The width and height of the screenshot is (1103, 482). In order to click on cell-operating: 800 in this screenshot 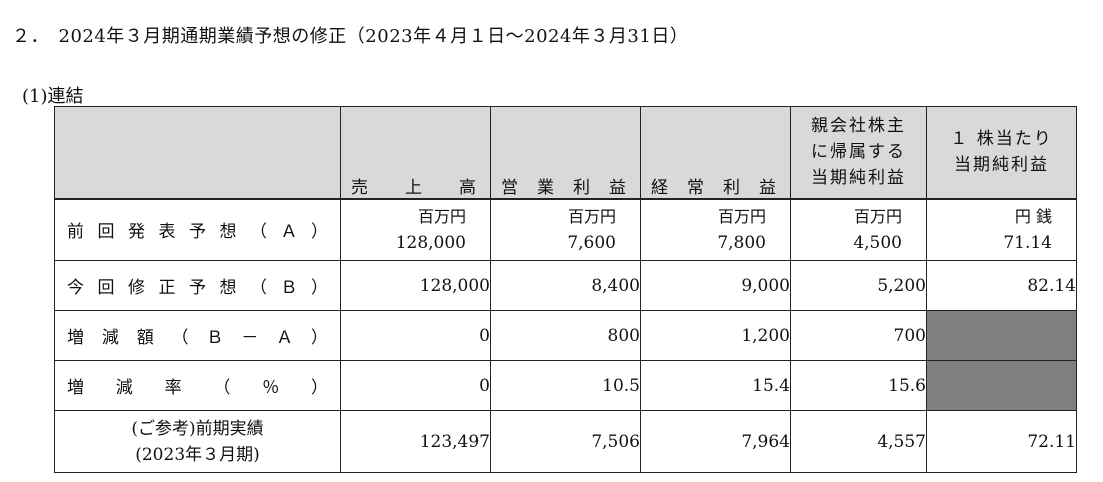, I will do `click(565, 335)`.